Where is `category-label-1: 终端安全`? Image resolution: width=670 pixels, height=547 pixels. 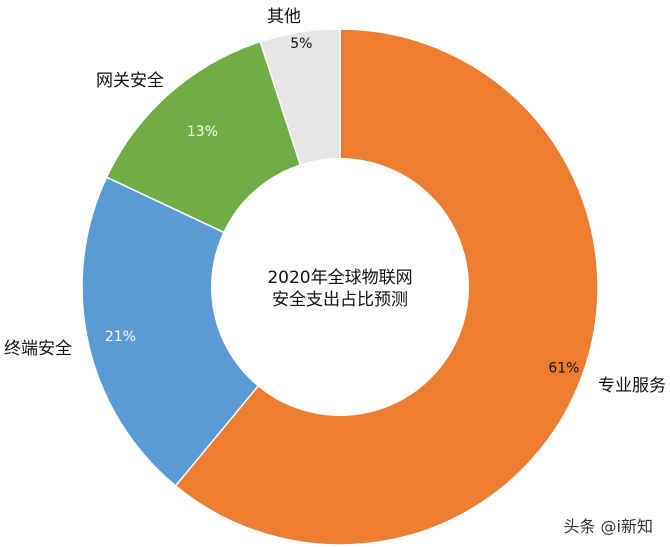
category-label-1: 终端安全 is located at coordinates (38, 349).